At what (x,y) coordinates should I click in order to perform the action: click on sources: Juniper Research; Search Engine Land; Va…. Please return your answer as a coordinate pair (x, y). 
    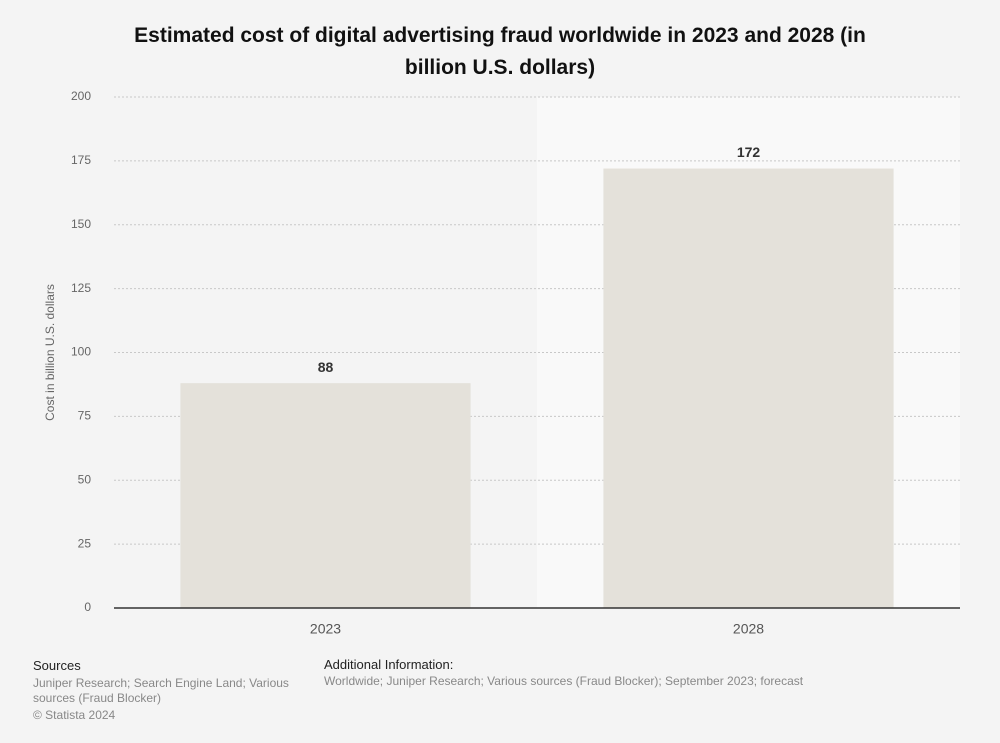
    Looking at the image, I should click on (161, 690).